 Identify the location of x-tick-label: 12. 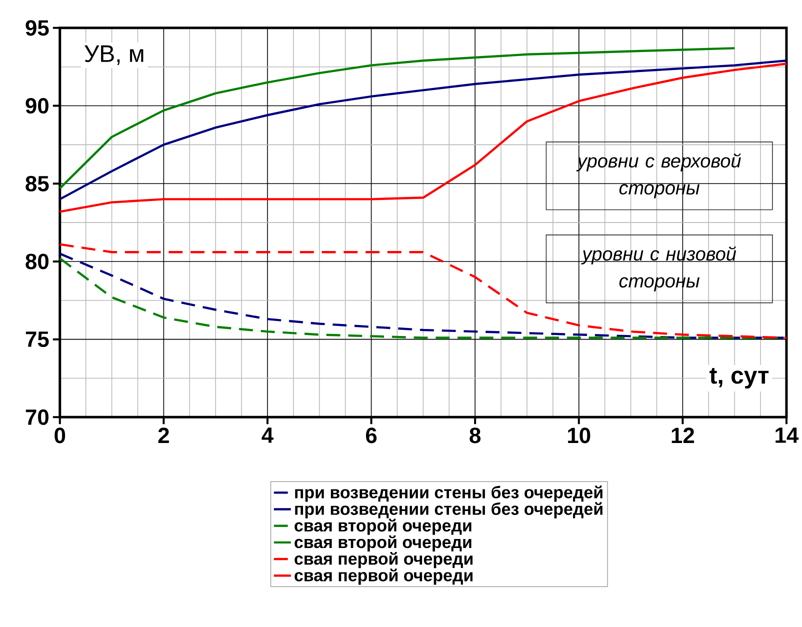
(683, 436).